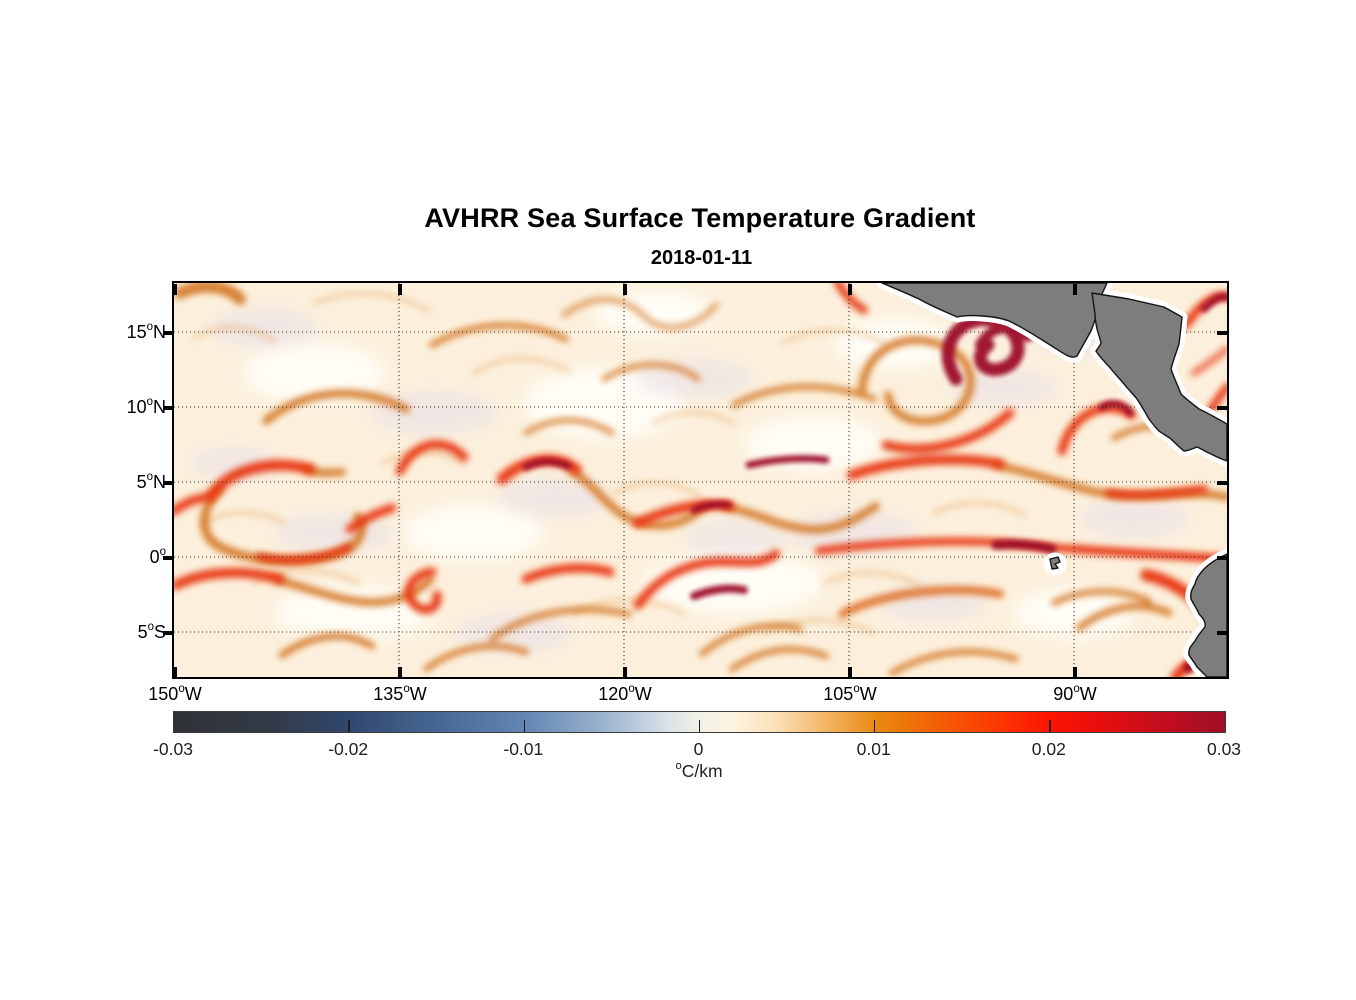 The image size is (1356, 1000). What do you see at coordinates (1224, 749) in the screenshot?
I see `colorbar-tick-label: 0.03` at bounding box center [1224, 749].